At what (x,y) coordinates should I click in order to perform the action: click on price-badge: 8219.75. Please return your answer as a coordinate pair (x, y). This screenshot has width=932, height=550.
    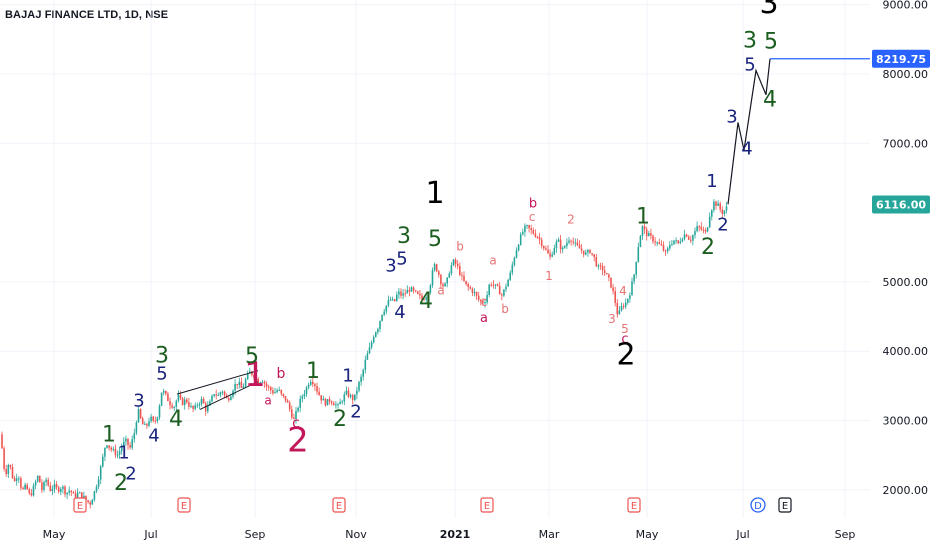
    Looking at the image, I should click on (901, 58).